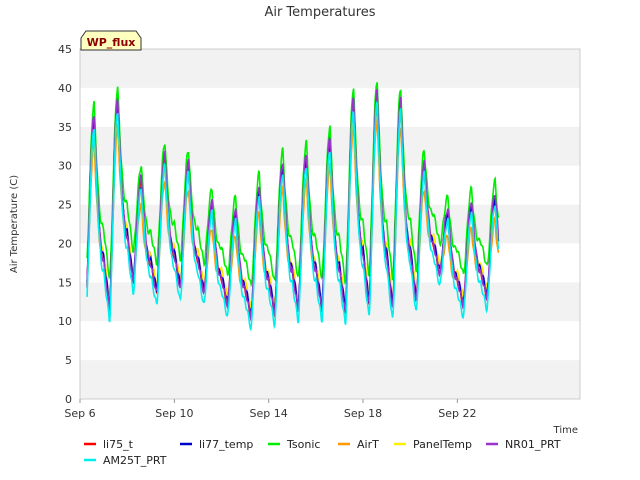  What do you see at coordinates (65, 127) in the screenshot?
I see `y-tick-label: 35` at bounding box center [65, 127].